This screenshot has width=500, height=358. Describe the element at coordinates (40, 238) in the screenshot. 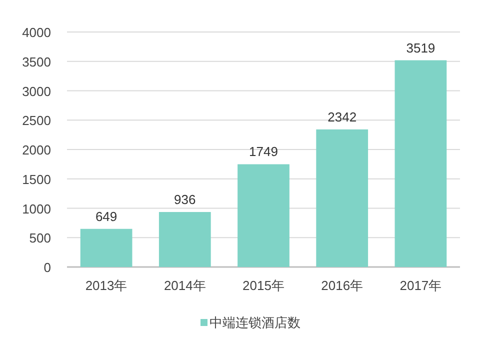

I see `y-tick-label: 500` at that location.